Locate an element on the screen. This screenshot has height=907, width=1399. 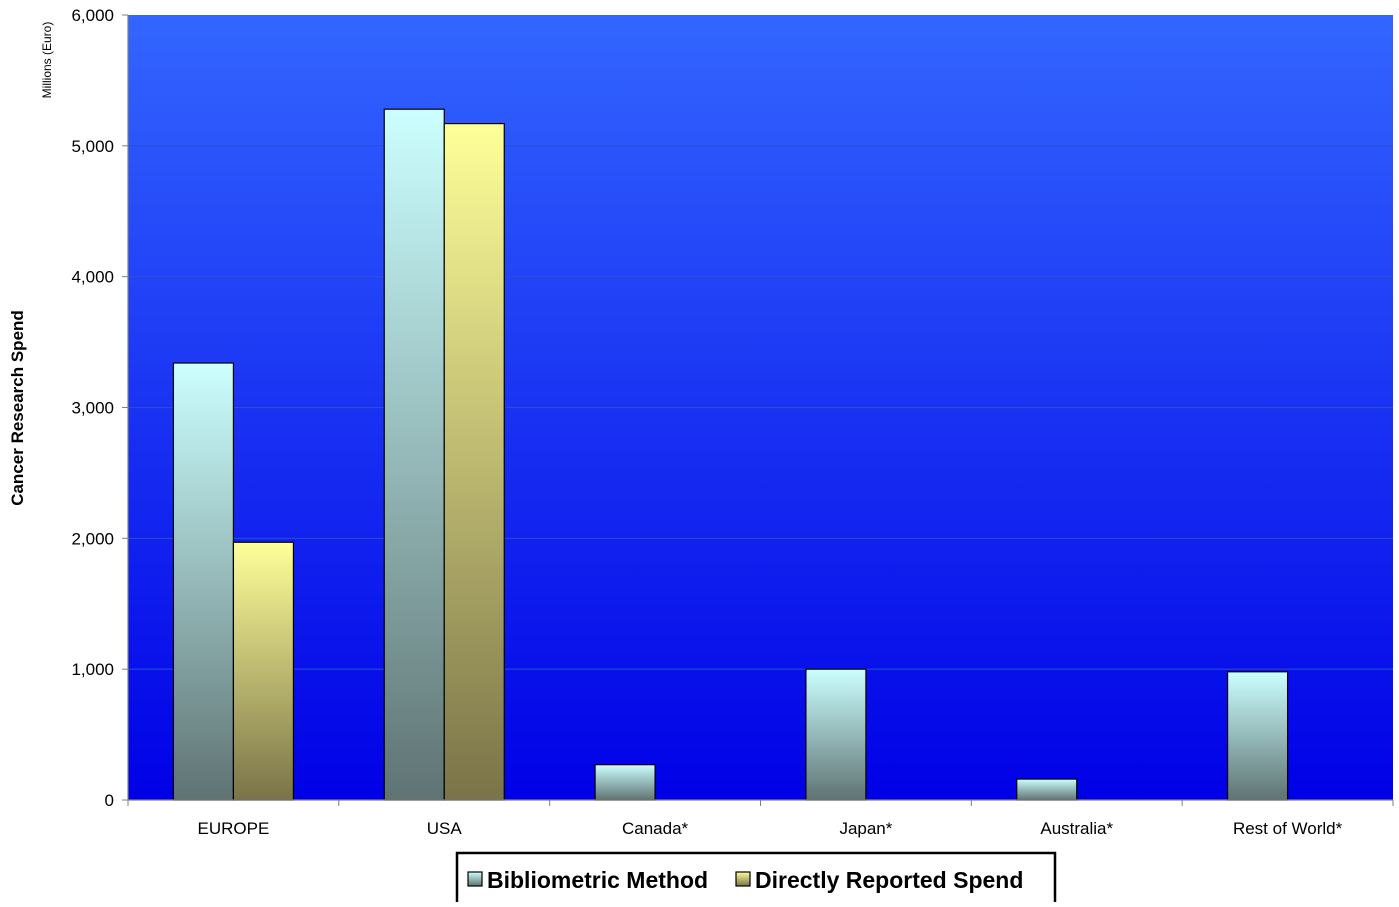
x-tick-label: Rest of World* is located at coordinates (1288, 828).